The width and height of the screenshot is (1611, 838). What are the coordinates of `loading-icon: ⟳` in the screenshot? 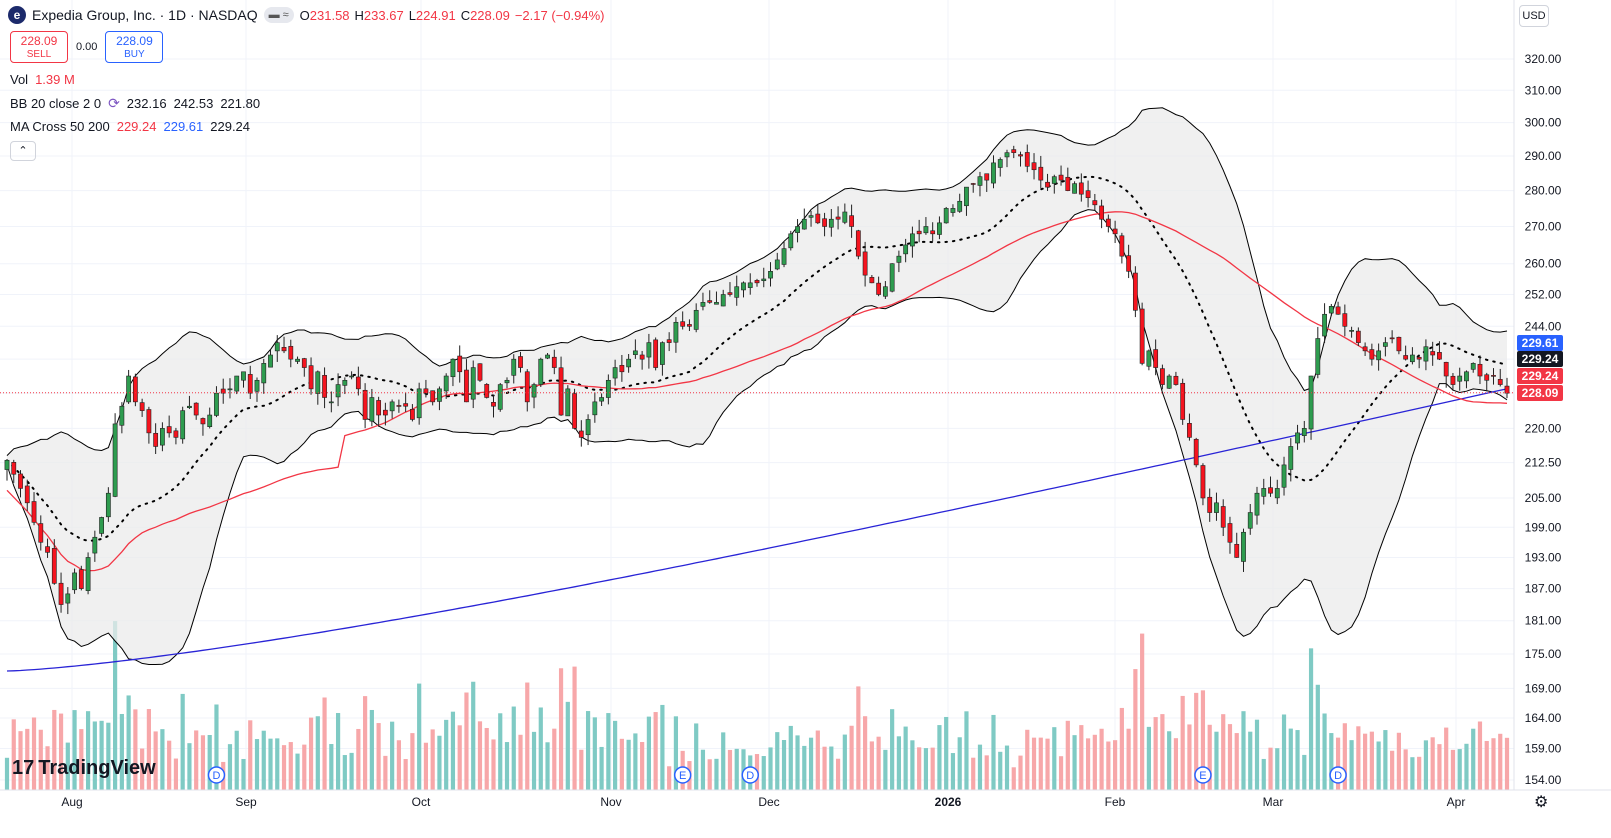 It's located at (114, 103).